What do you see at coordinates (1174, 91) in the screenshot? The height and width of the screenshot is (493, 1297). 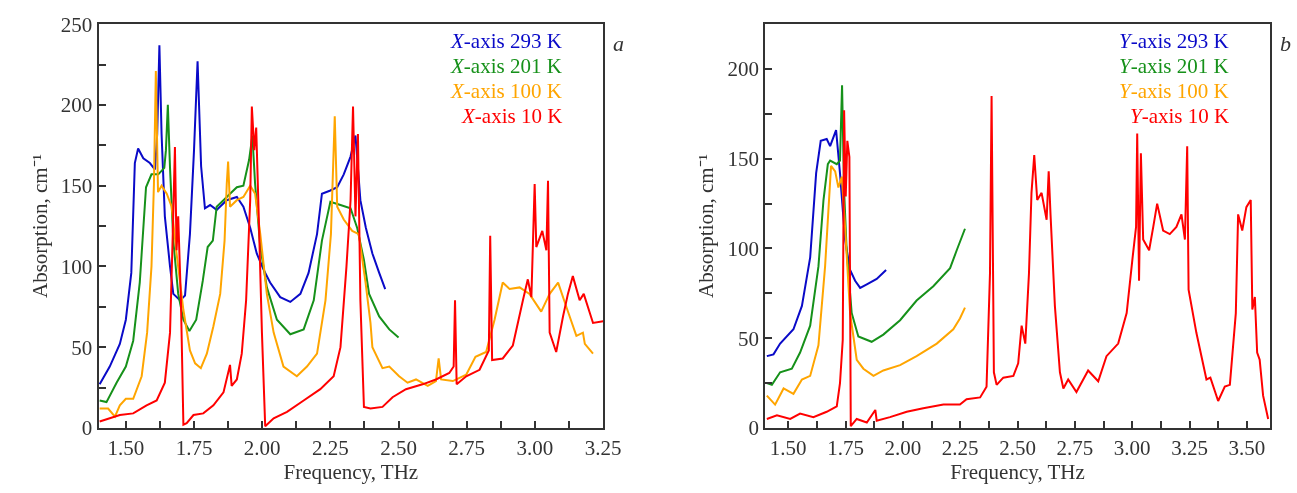 I see `text: Y-axis 100 K` at bounding box center [1174, 91].